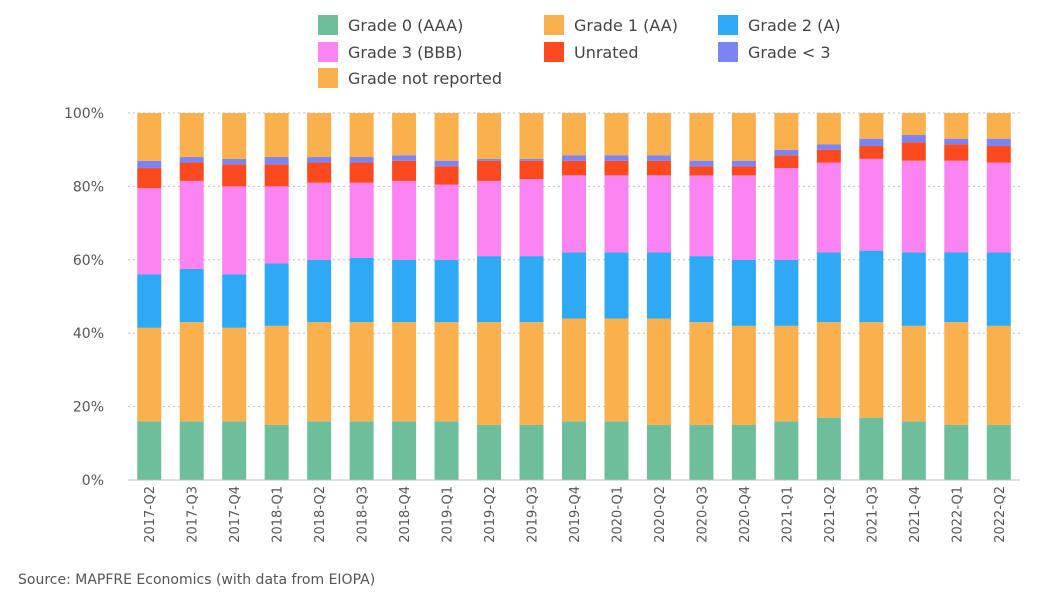 The height and width of the screenshot is (602, 1039). I want to click on bar-segment-grade-3-2020-Q2, so click(658, 158).